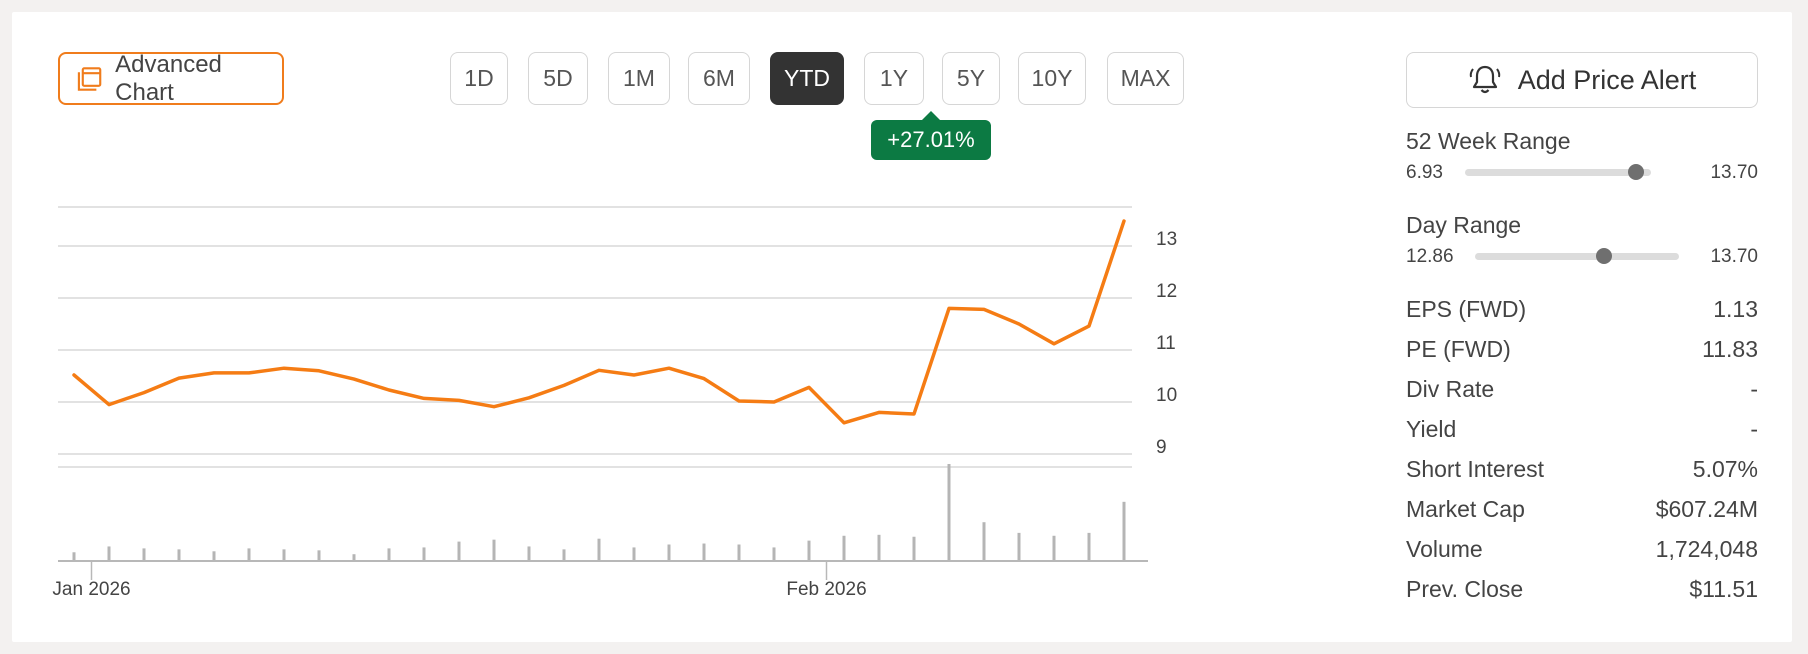 Image resolution: width=1808 pixels, height=654 pixels. What do you see at coordinates (1466, 308) in the screenshot?
I see `stat-label: EPS (FWD)` at bounding box center [1466, 308].